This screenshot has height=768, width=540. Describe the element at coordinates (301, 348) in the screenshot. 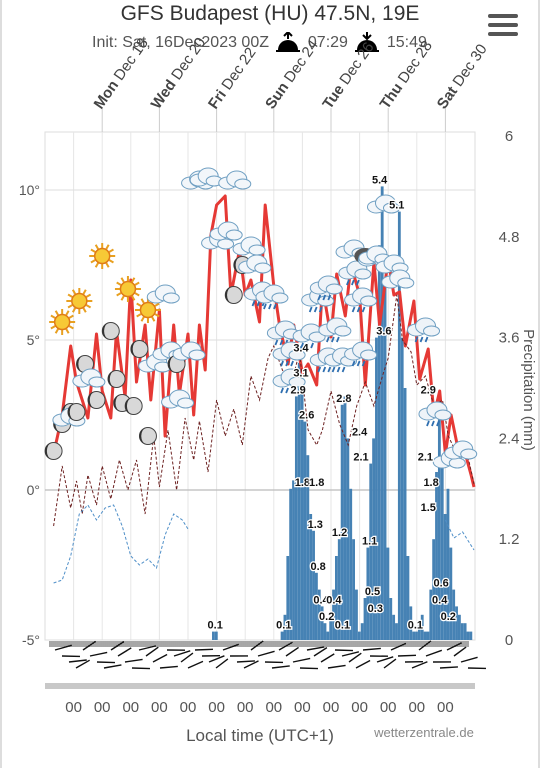

I see `precip-label: 3.4` at that location.